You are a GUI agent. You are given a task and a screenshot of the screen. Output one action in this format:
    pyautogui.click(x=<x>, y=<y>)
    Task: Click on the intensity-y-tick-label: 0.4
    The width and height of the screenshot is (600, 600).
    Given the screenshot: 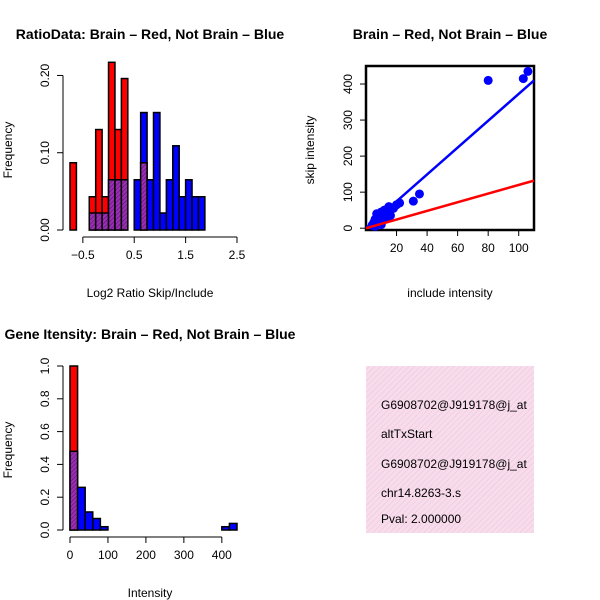 What is the action you would take?
    pyautogui.click(x=45, y=464)
    